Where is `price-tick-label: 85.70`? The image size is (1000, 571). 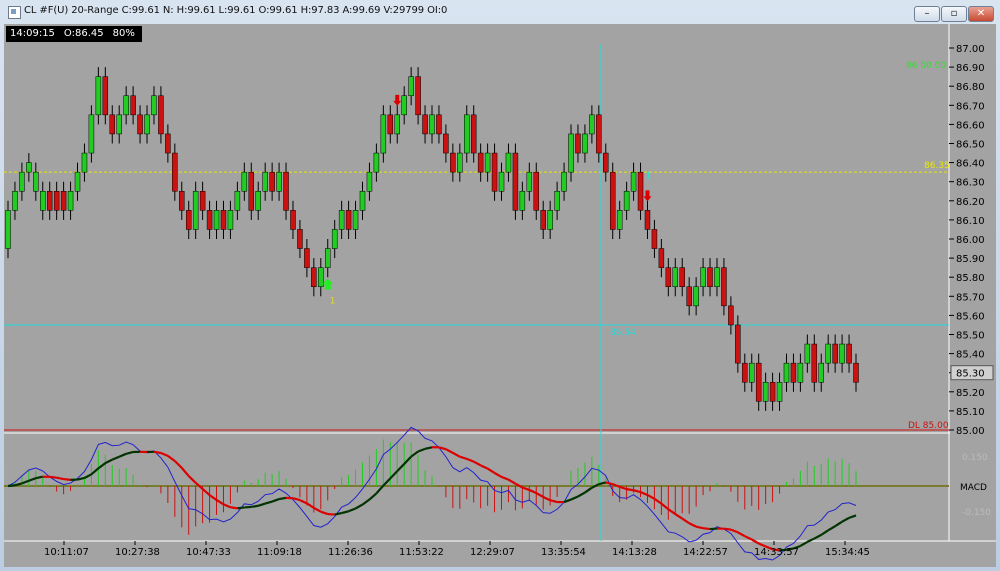
price-tick-label: 85.70 is located at coordinates (970, 297).